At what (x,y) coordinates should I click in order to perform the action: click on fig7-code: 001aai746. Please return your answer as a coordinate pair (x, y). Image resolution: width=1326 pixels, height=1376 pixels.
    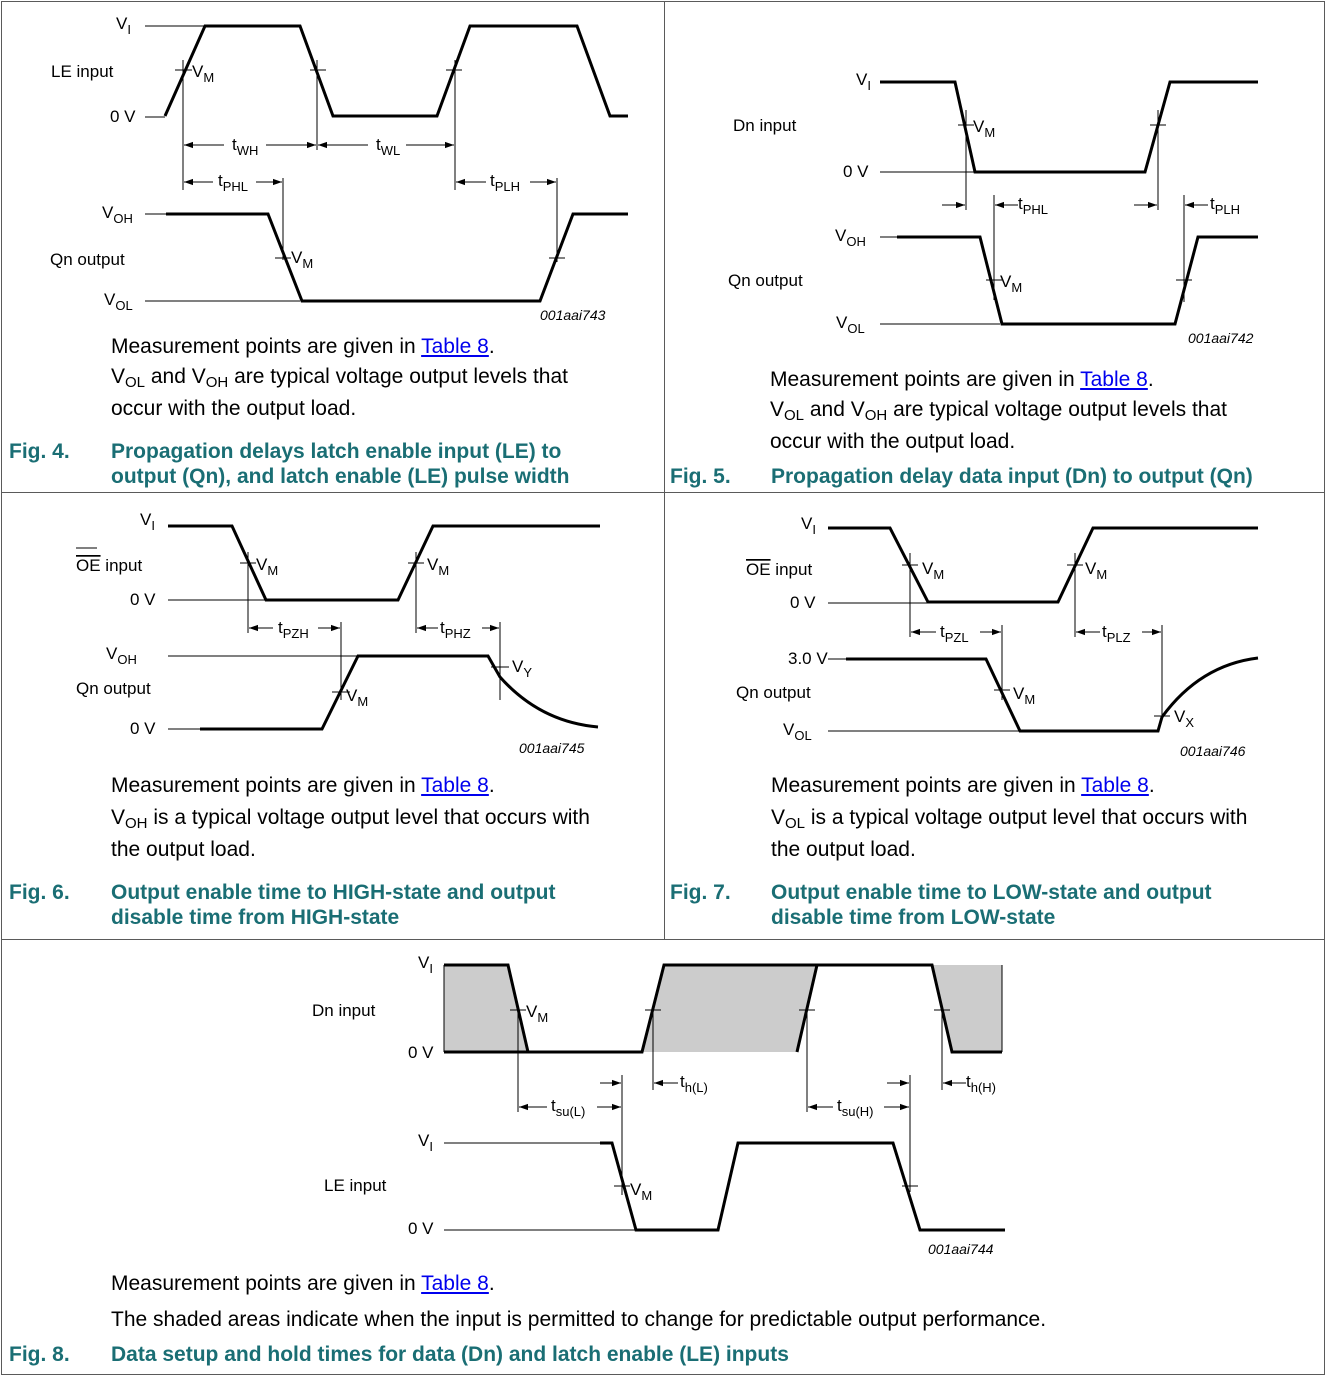
    Looking at the image, I should click on (1213, 751).